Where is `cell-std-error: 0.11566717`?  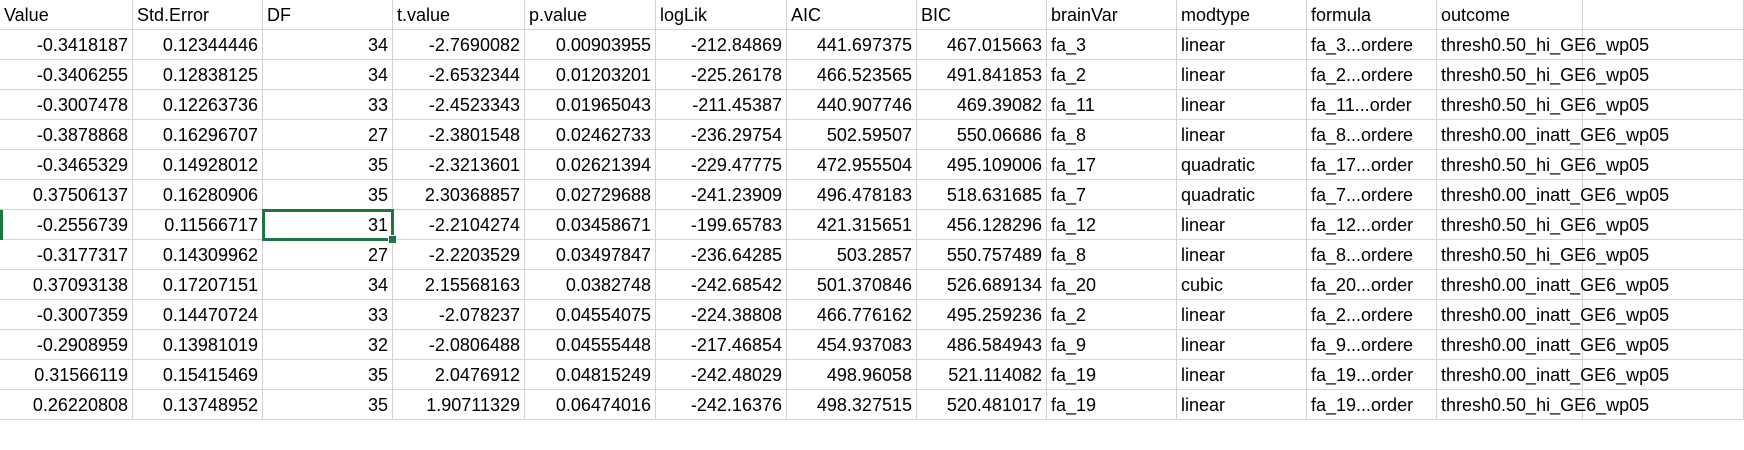 cell-std-error: 0.11566717 is located at coordinates (198, 225).